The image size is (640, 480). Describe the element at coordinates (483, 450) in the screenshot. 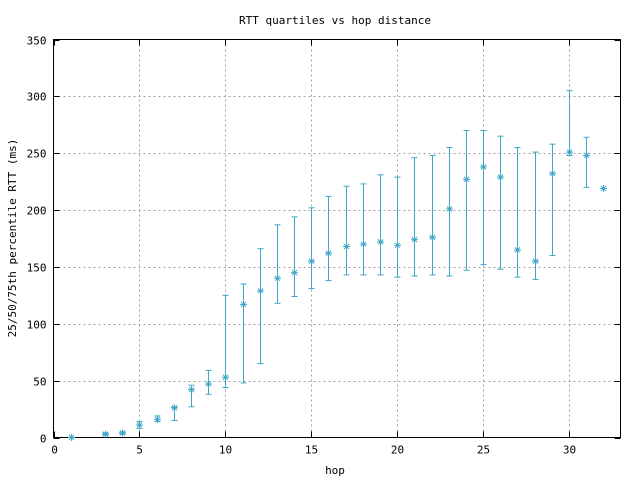

I see `x-tick-label: 25` at that location.